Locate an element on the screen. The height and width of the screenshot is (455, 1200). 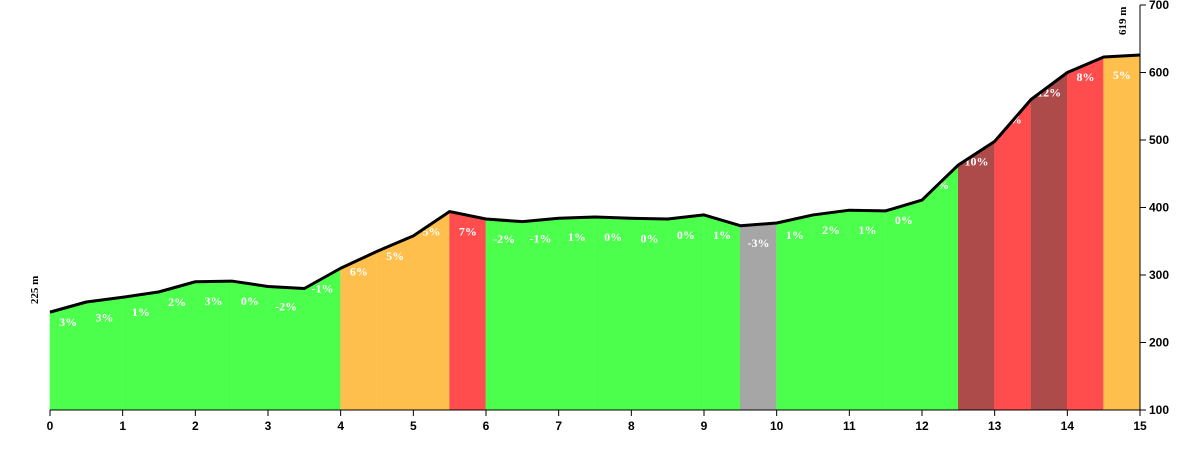
end-elevation-label: 619 m is located at coordinates (1123, 21).